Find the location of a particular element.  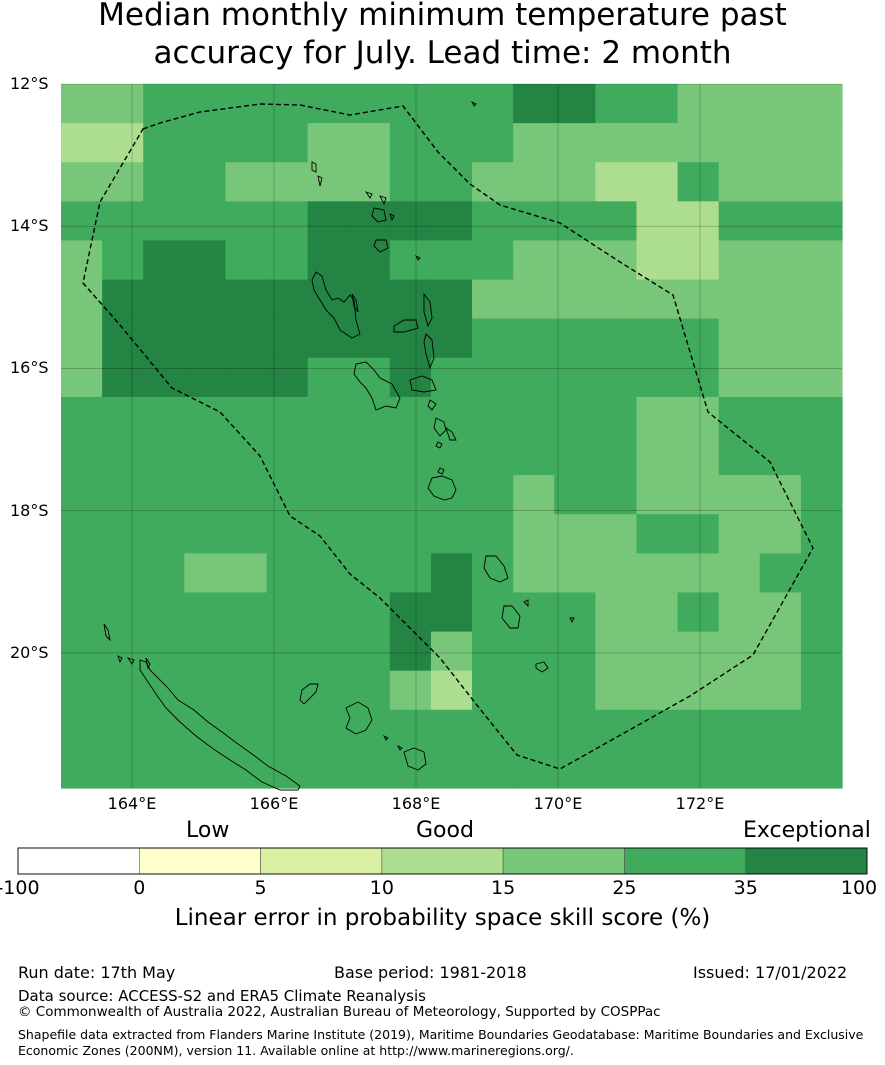

title-line-1: Median monthly minimum temperature past is located at coordinates (442, 16).